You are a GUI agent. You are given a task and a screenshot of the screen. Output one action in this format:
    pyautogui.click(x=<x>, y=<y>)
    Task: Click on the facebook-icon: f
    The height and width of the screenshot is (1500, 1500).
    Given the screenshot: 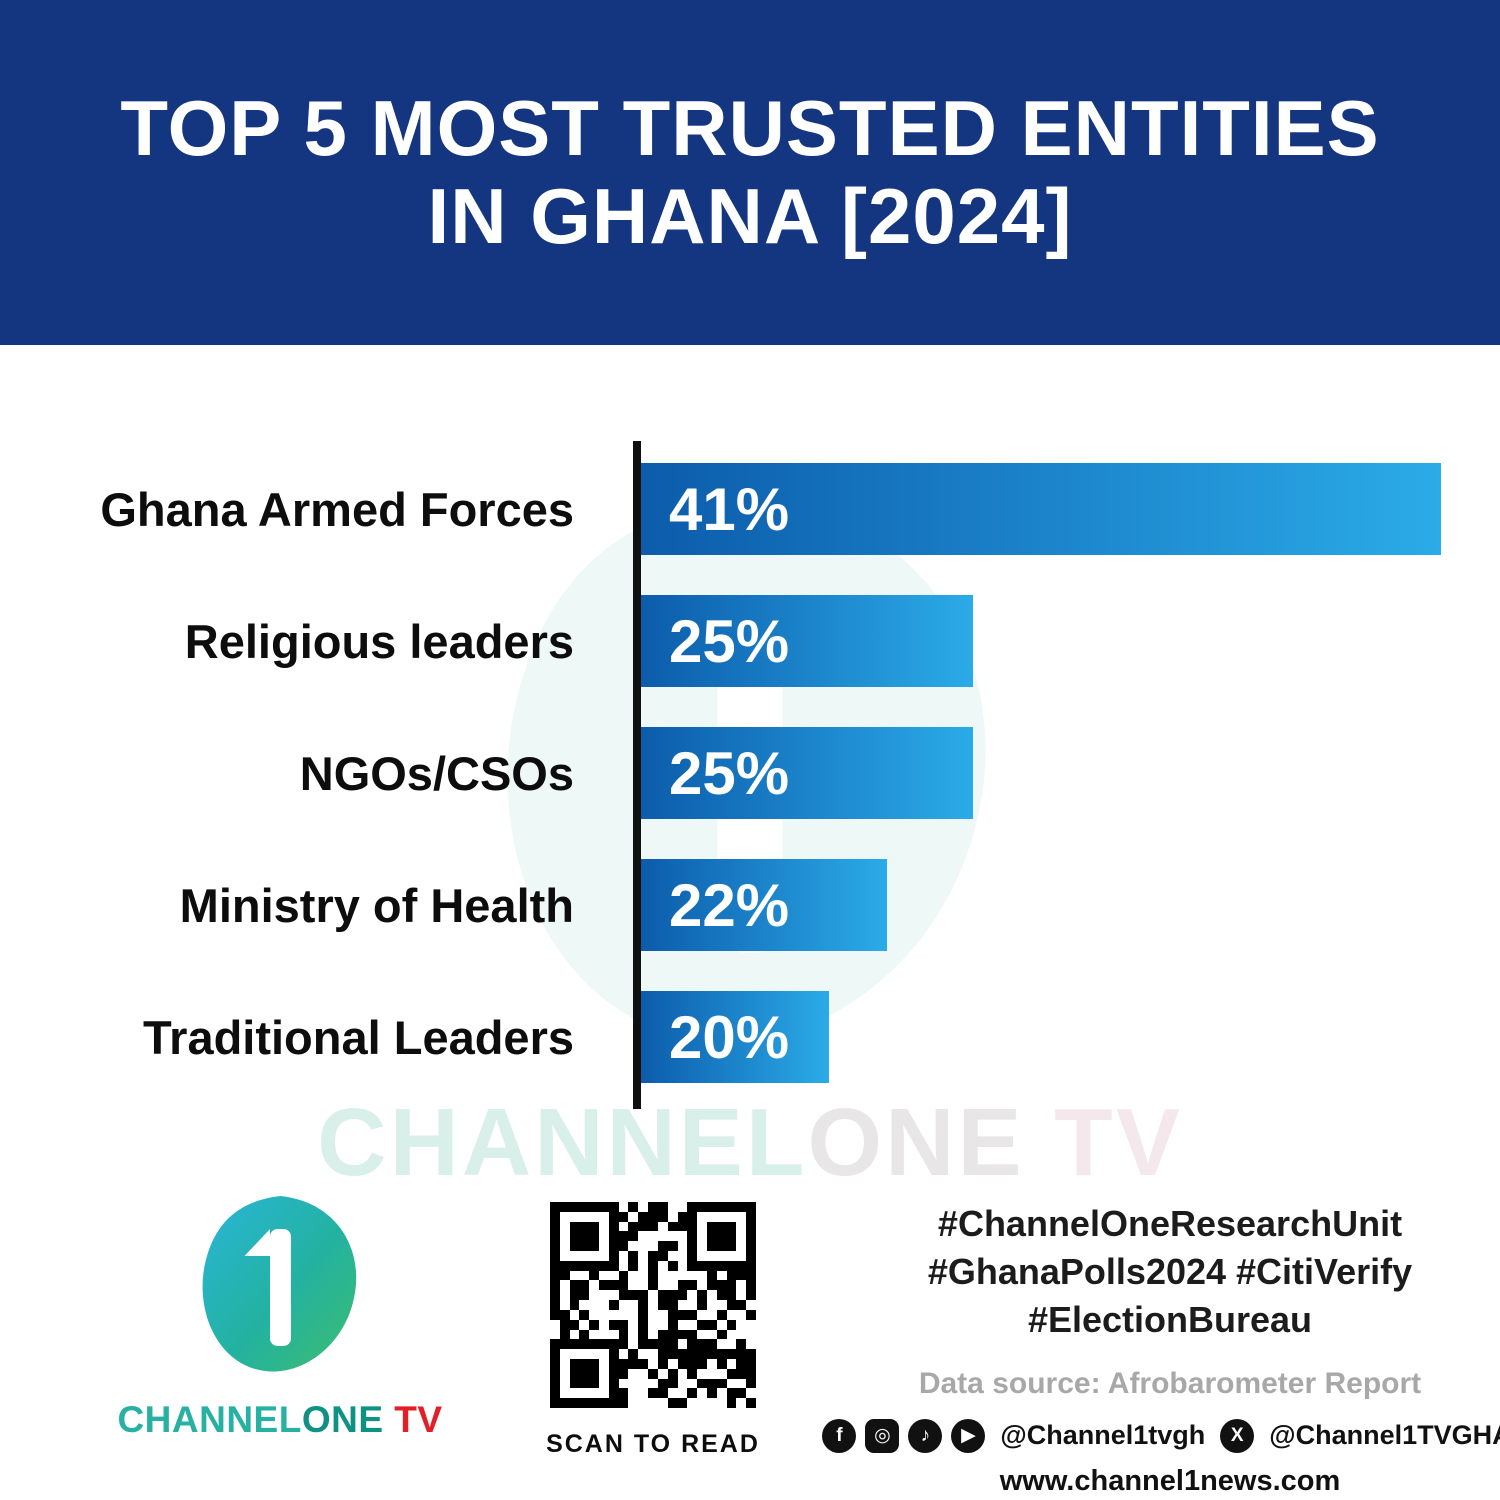 What is the action you would take?
    pyautogui.click(x=839, y=1435)
    